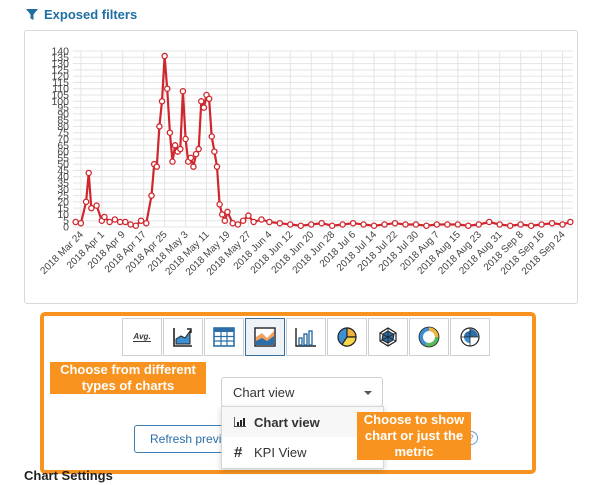  I want to click on y-tick-label: 50, so click(63, 165).